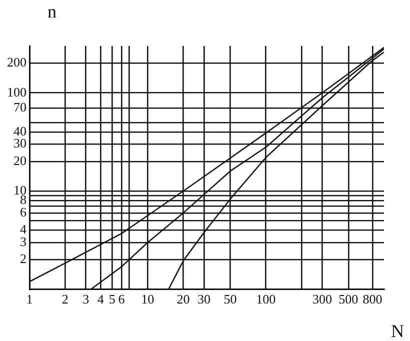 The width and height of the screenshot is (410, 341). What do you see at coordinates (322, 299) in the screenshot?
I see `x-tick-label: 300` at bounding box center [322, 299].